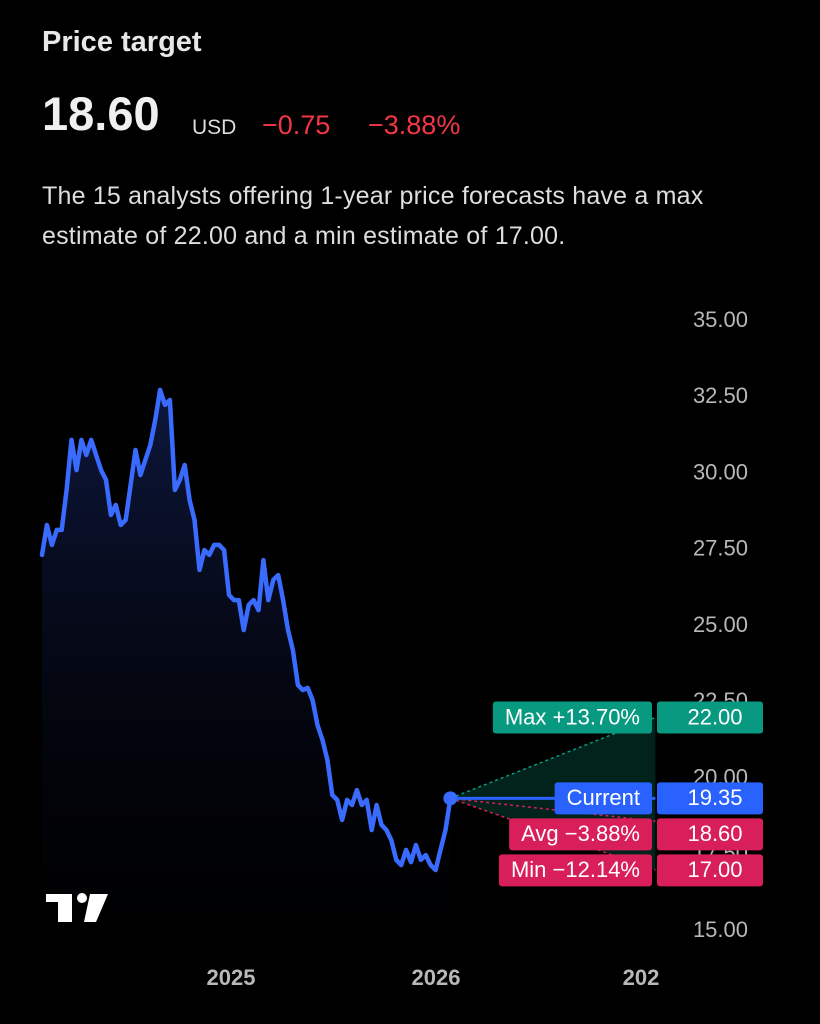 This screenshot has width=820, height=1024. What do you see at coordinates (231, 977) in the screenshot?
I see `x-tick-label: 2025` at bounding box center [231, 977].